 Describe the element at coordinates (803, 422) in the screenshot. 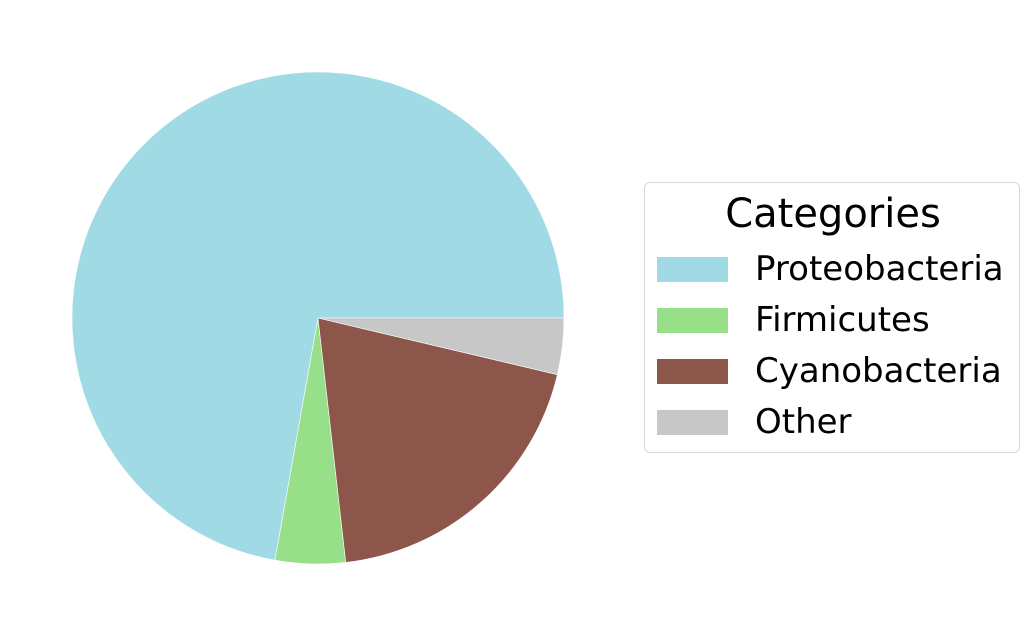

I see `legend-label-other: Other` at that location.